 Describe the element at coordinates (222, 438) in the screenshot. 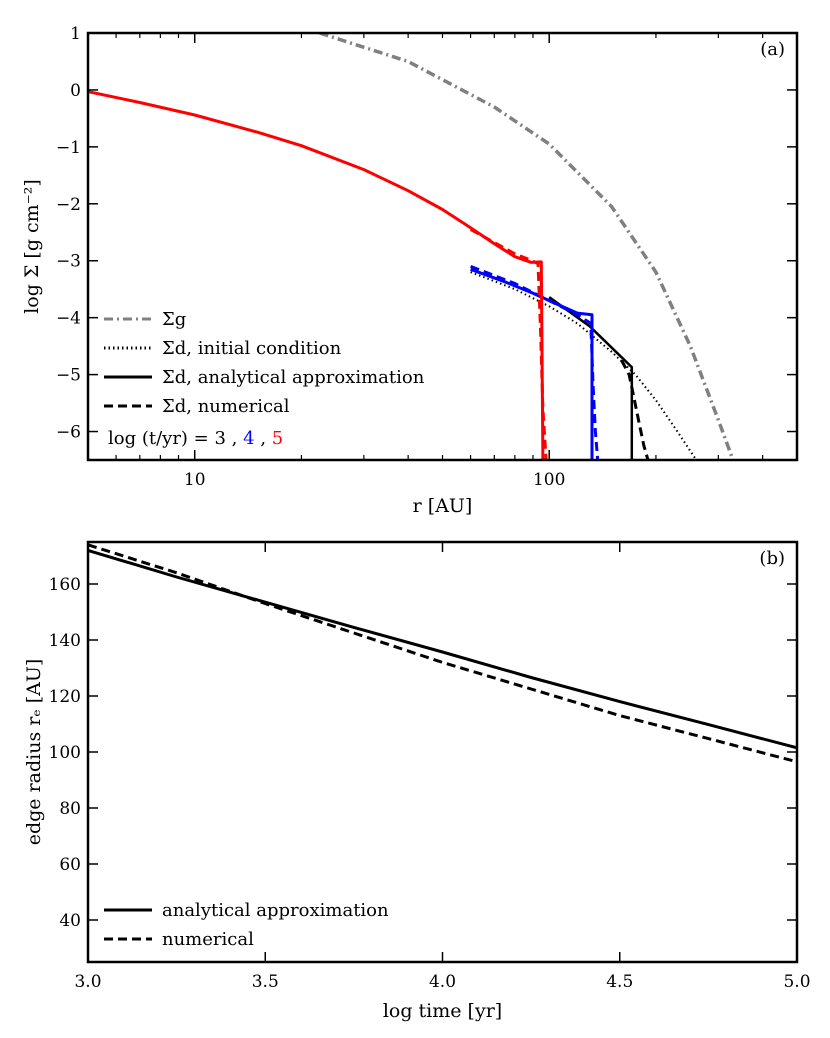

I see `time-annotation-item: 3` at that location.